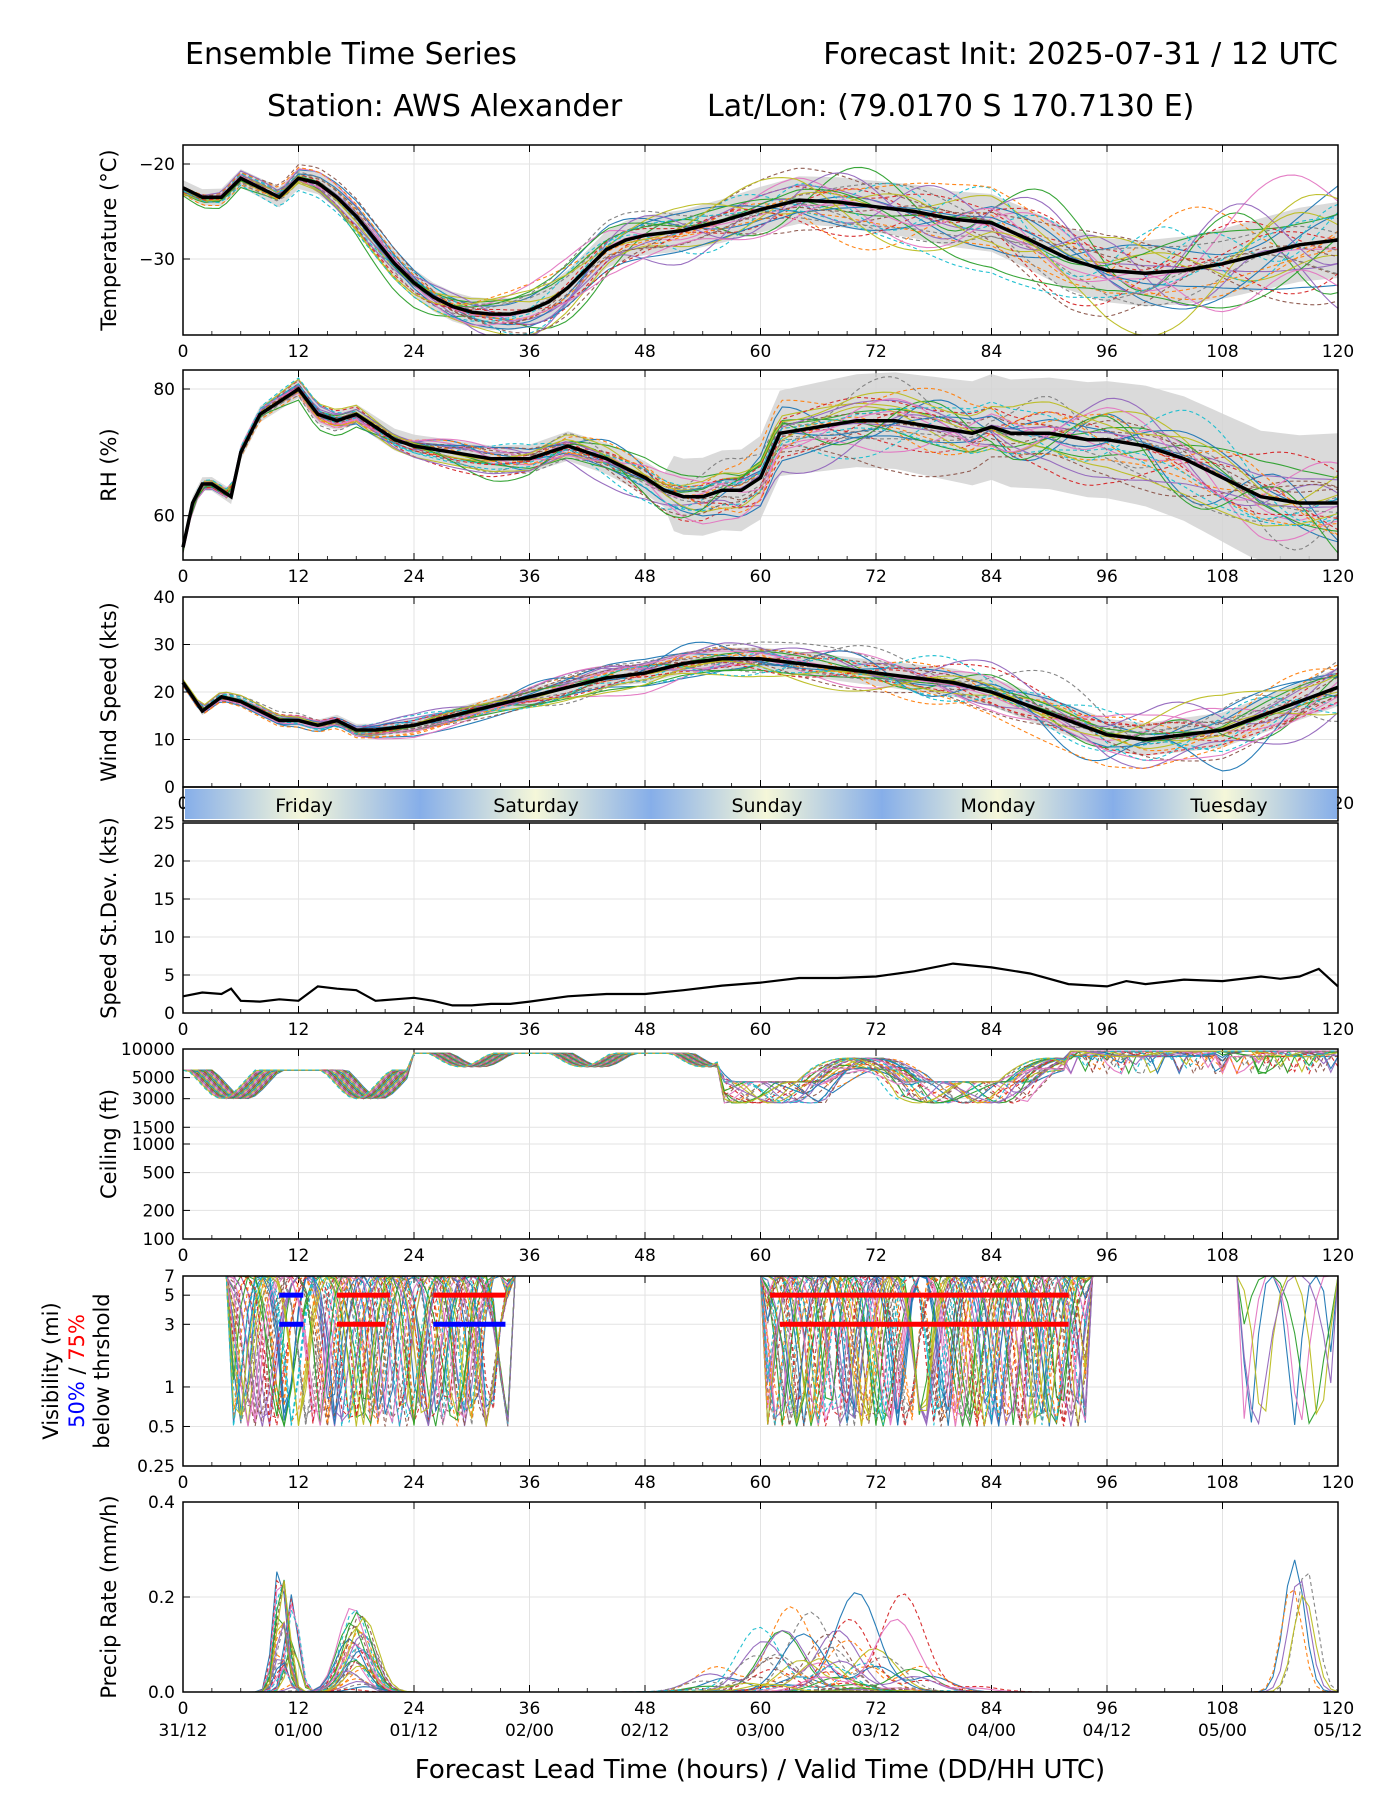 Image resolution: width=1400 pixels, height=1800 pixels. I want to click on y-tick-label: 10, so click(164, 741).